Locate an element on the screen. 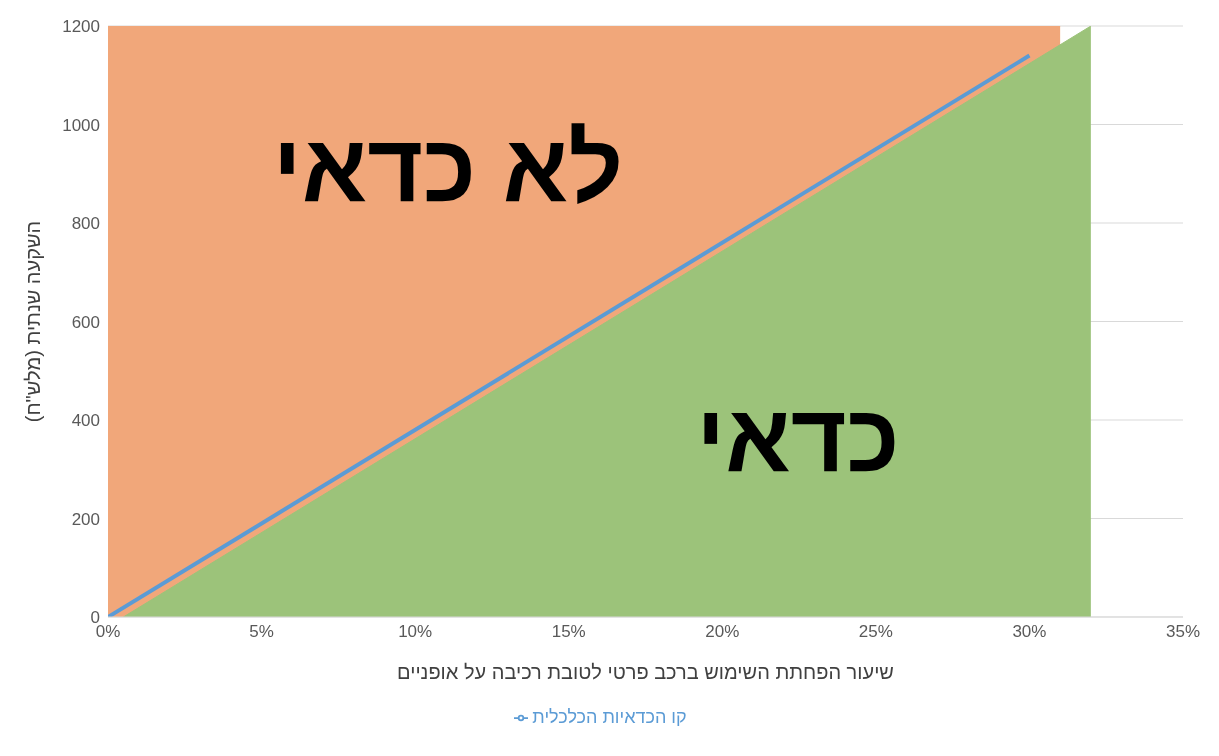 The width and height of the screenshot is (1219, 756). y-tick-label: 800 is located at coordinates (85, 224).